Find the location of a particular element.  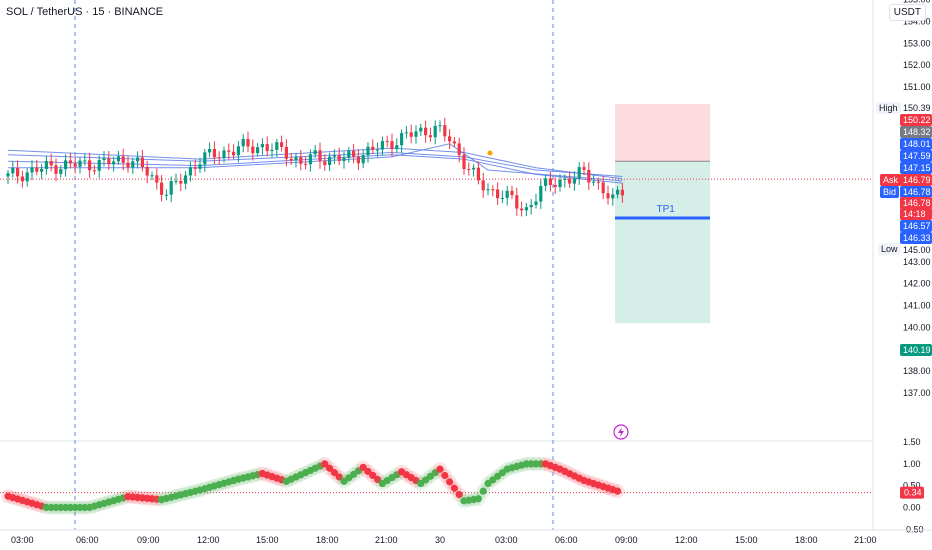

high-label: High is located at coordinates (888, 108).